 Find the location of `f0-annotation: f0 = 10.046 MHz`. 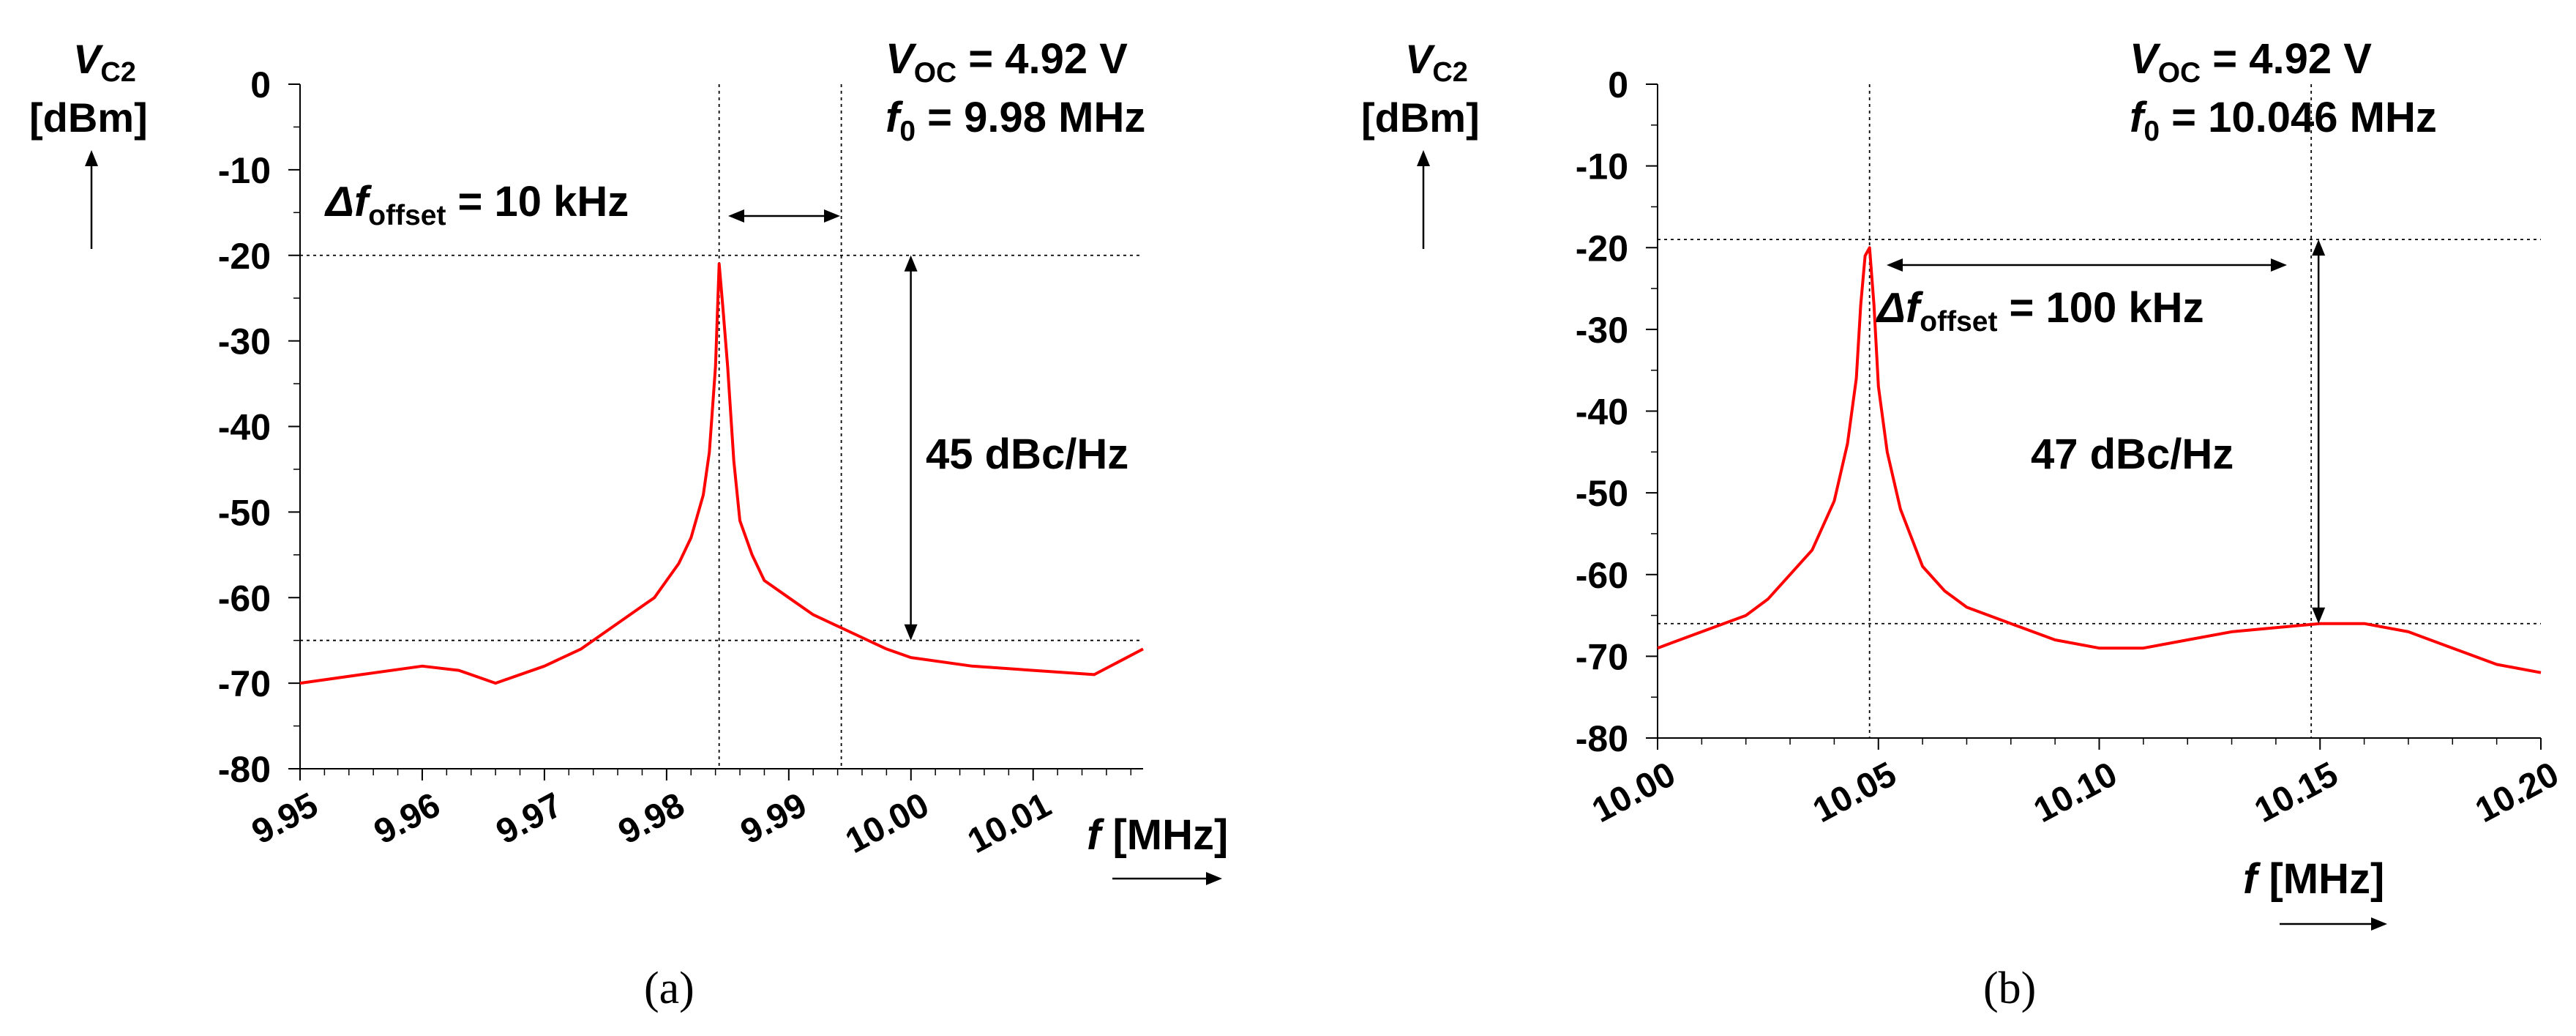

f0-annotation: f0 = 10.046 MHz is located at coordinates (2283, 120).